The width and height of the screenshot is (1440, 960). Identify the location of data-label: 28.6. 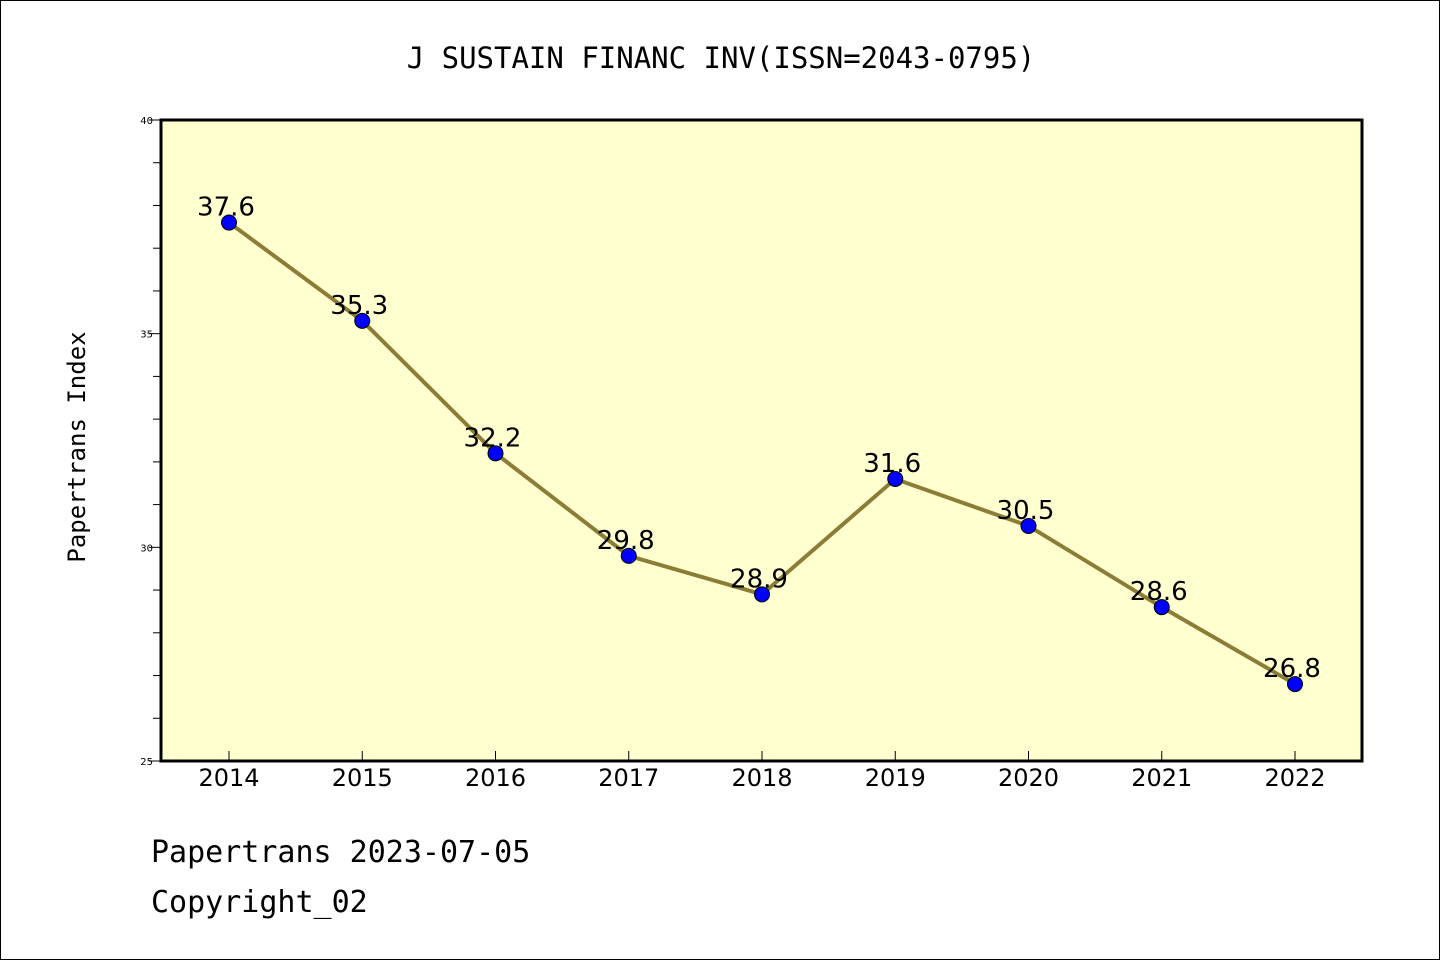
(1159, 592).